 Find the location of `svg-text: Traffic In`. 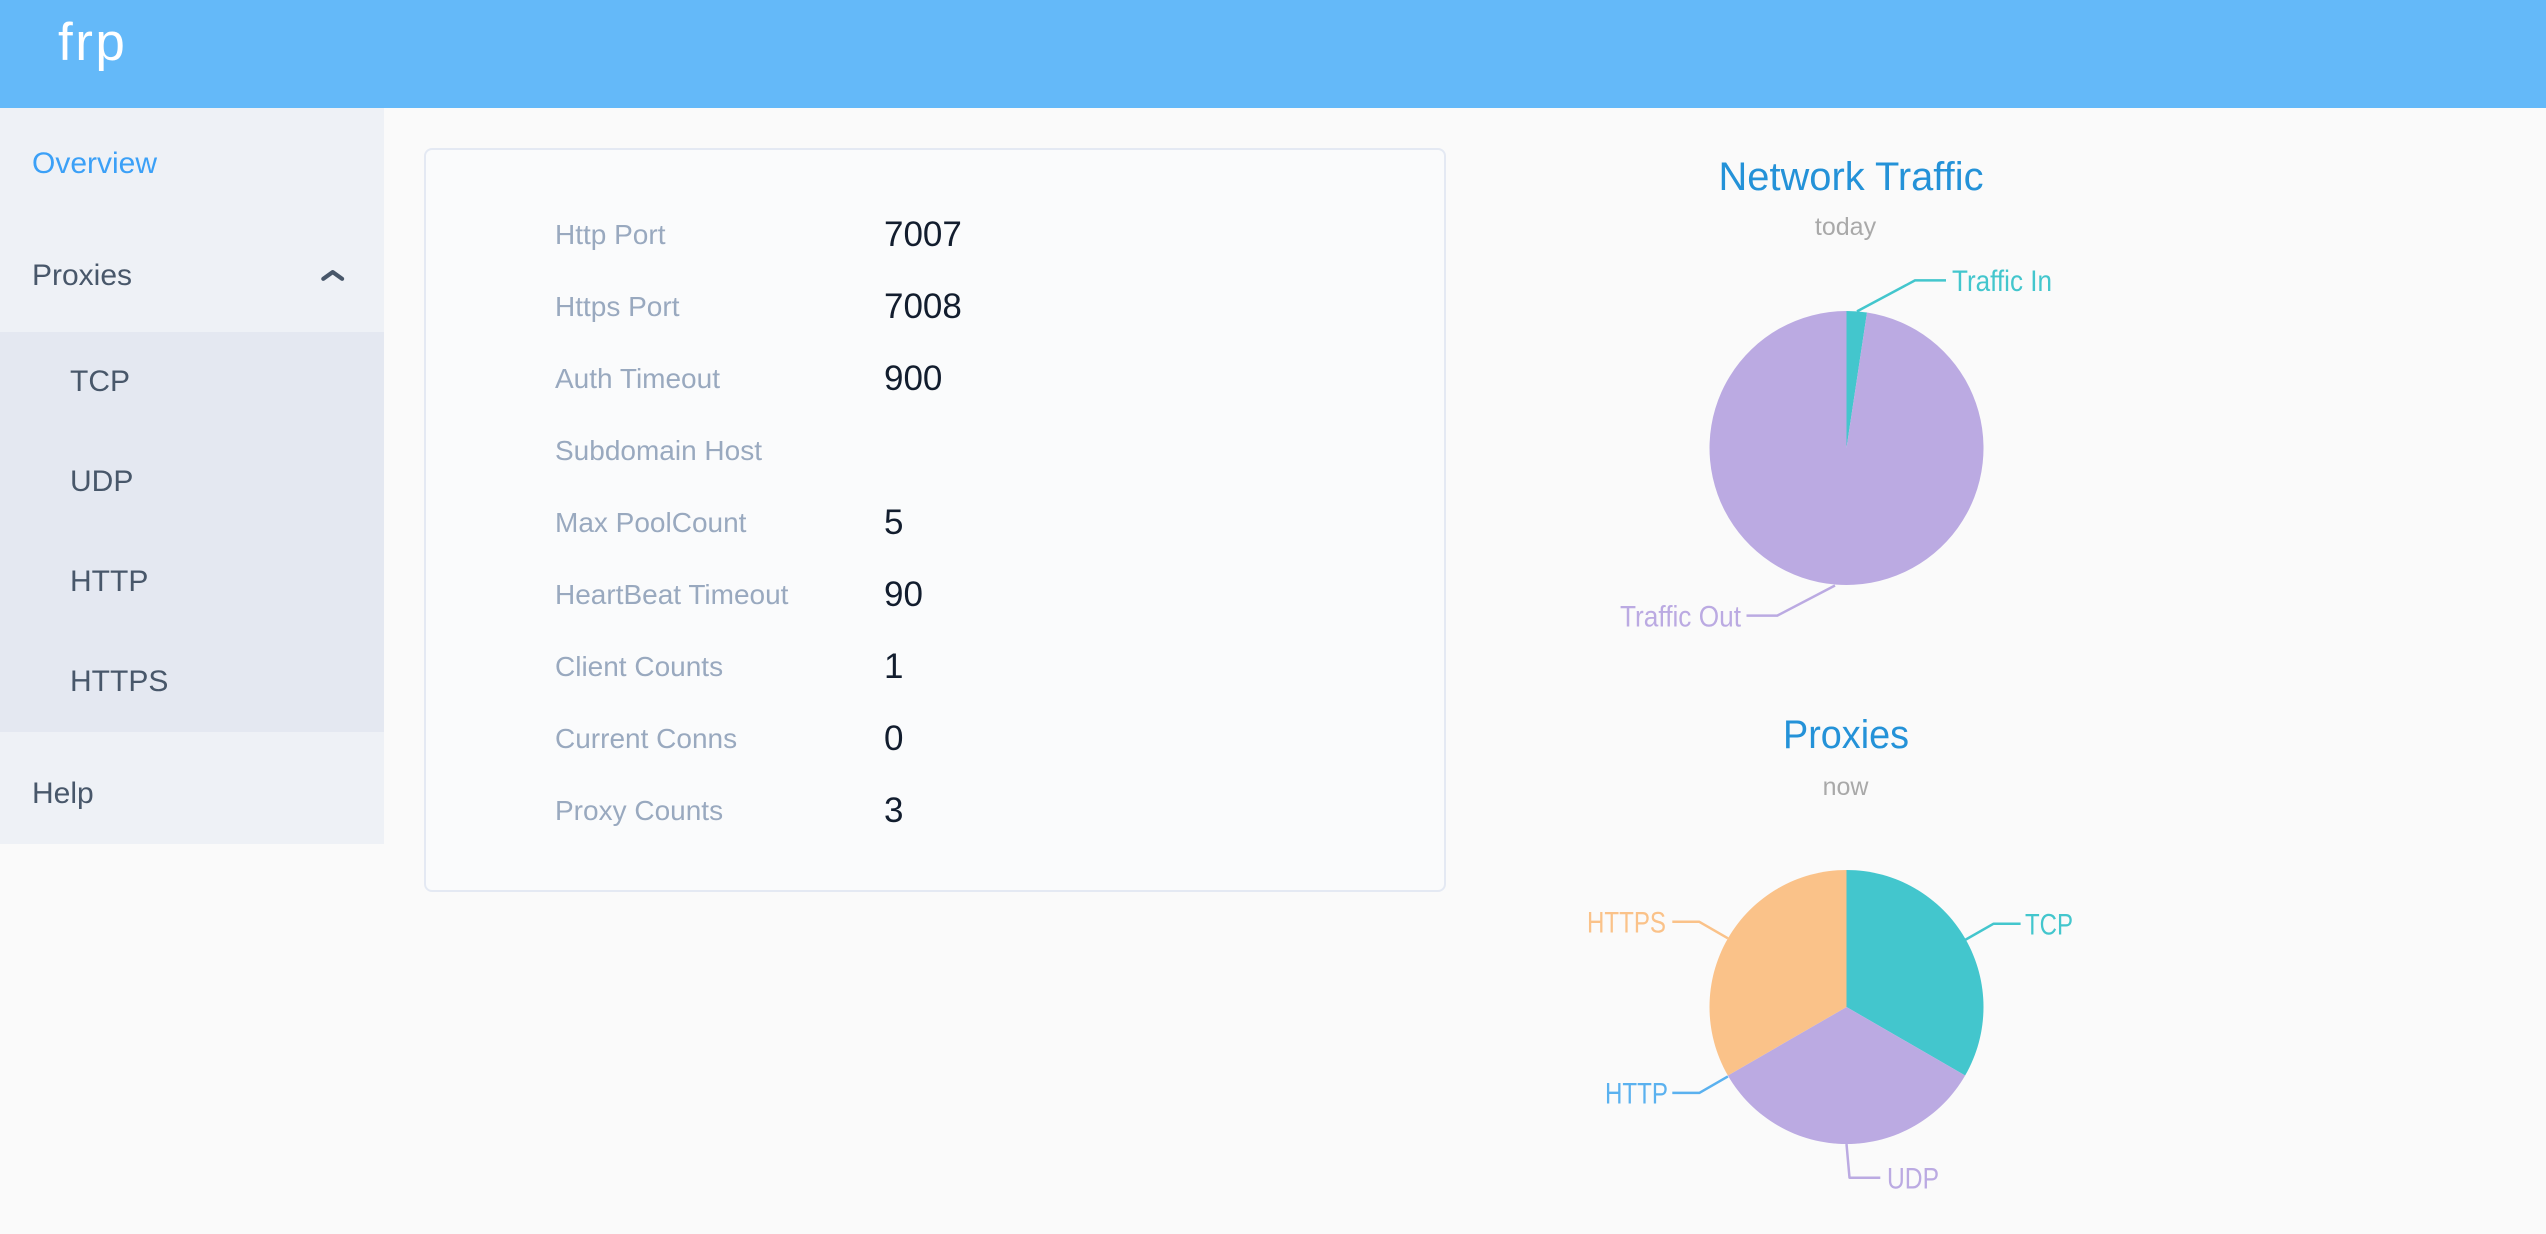

svg-text: Traffic In is located at coordinates (2002, 281).